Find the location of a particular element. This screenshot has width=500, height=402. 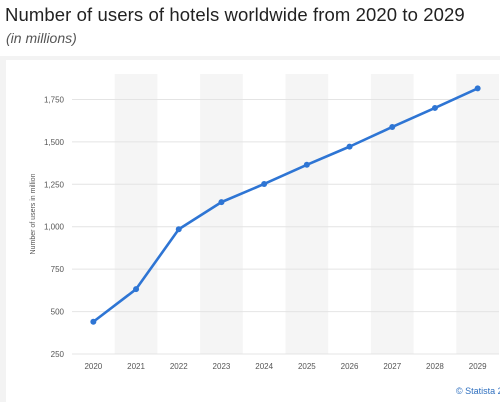

y-axis-title: Number of users in million is located at coordinates (33, 213).